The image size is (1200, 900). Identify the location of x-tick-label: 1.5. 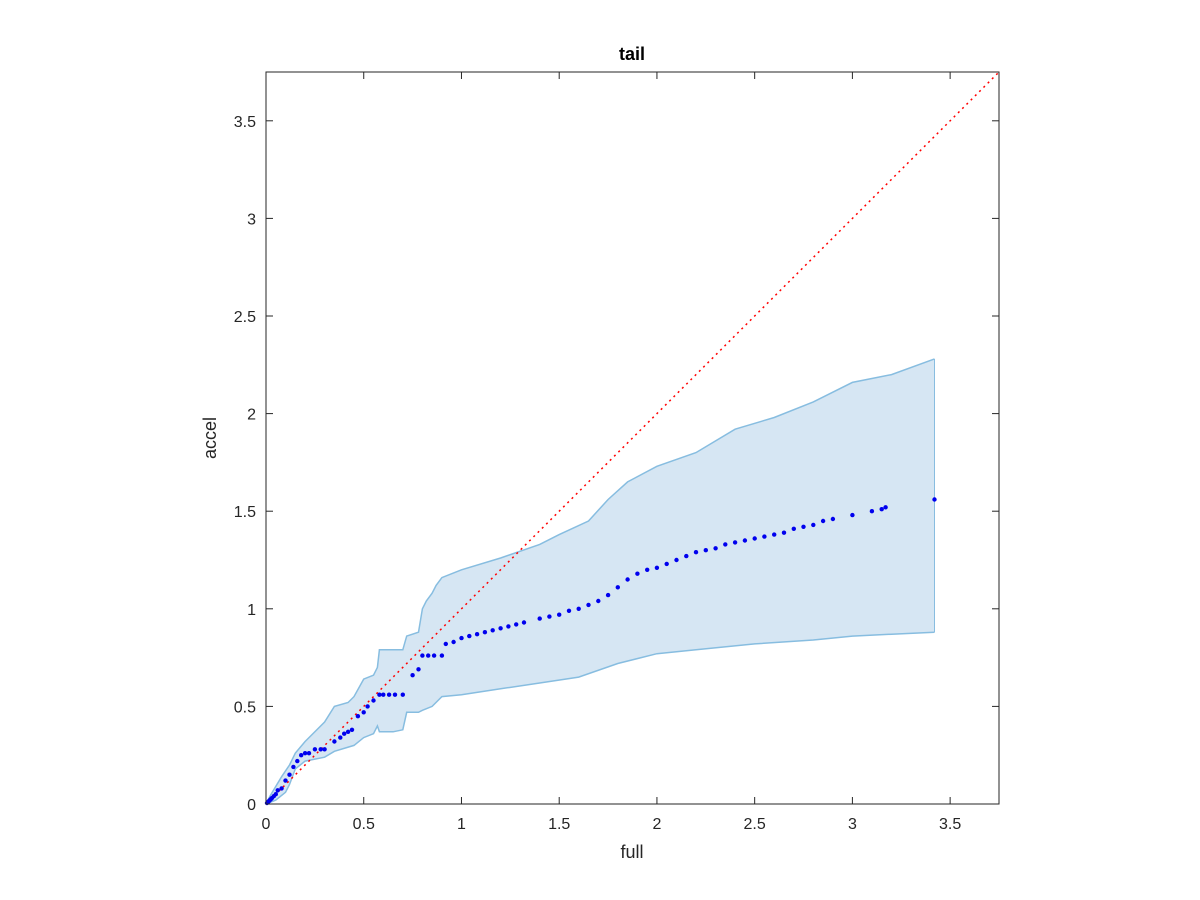
(559, 824).